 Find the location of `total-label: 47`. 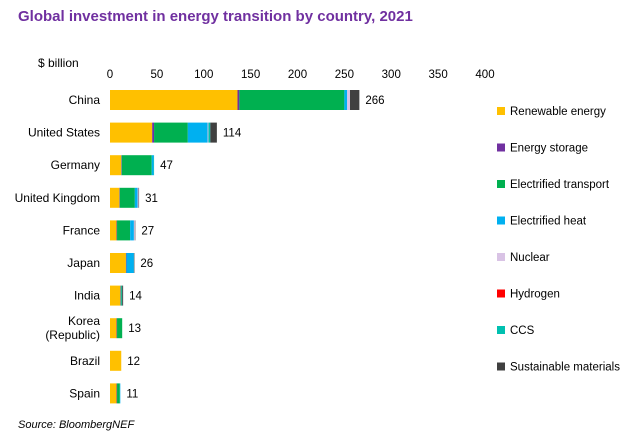

total-label: 47 is located at coordinates (166, 166).